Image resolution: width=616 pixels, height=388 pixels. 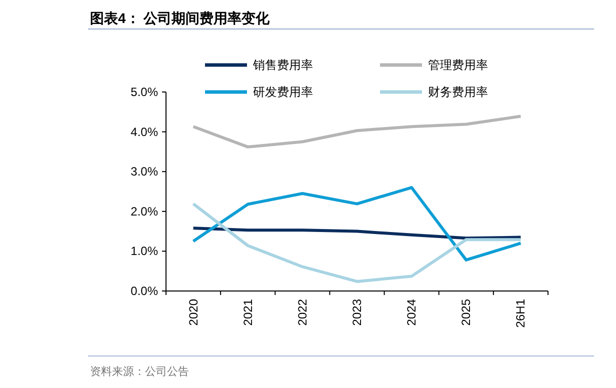 What do you see at coordinates (458, 92) in the screenshot?
I see `legend-label: 财务费用率` at bounding box center [458, 92].